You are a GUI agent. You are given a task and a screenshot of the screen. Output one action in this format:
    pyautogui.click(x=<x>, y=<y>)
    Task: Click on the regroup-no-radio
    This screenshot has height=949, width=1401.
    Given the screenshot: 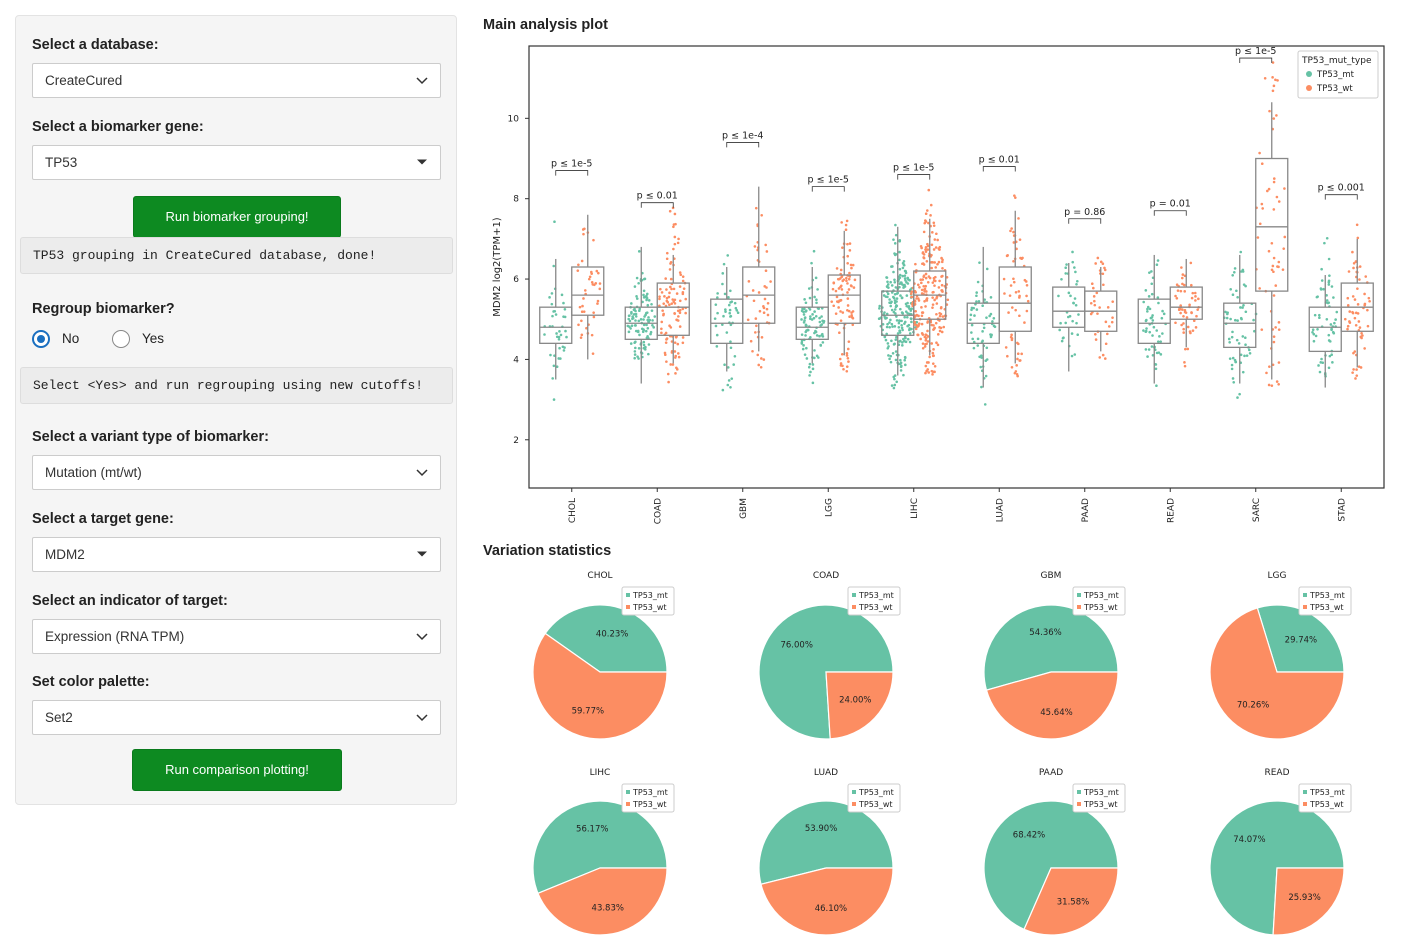 What is the action you would take?
    pyautogui.click(x=41, y=339)
    